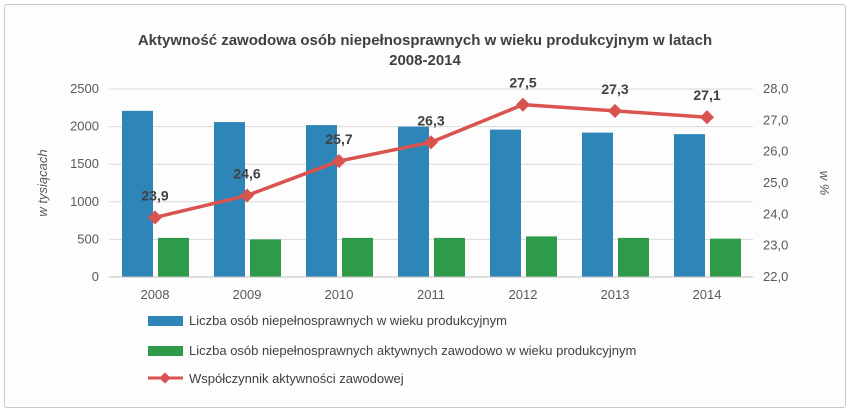  Describe the element at coordinates (42, 182) in the screenshot. I see `y-axis-title: w tysiącach` at that location.